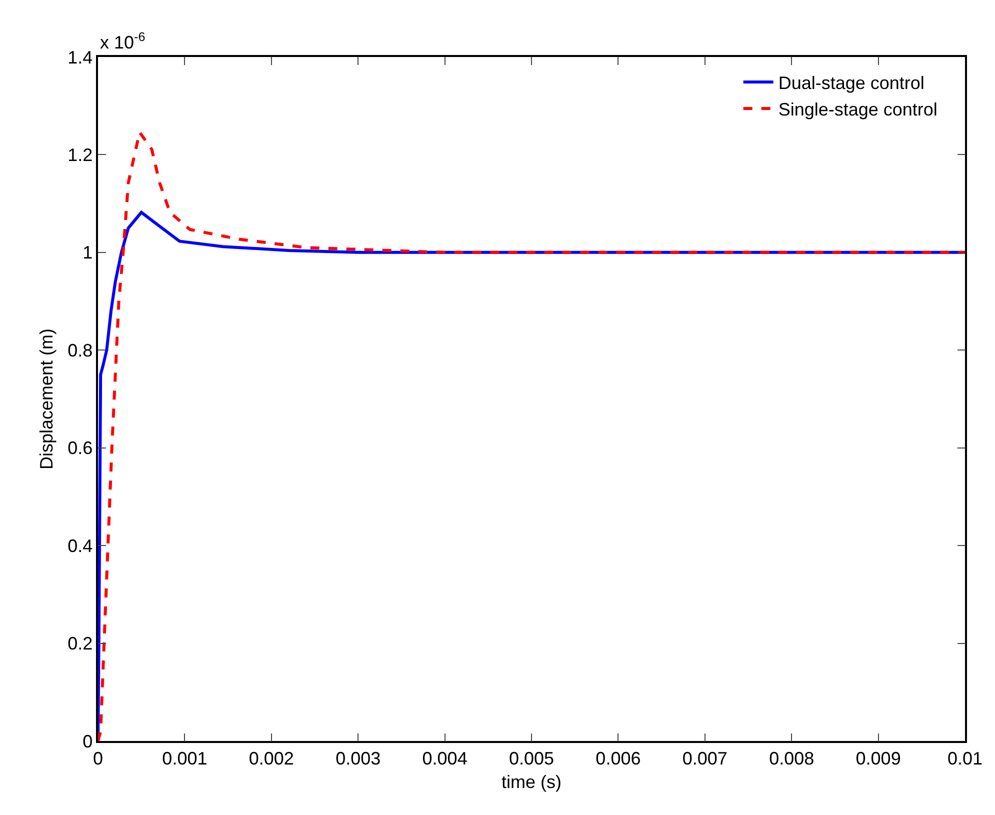 This screenshot has width=995, height=815. Describe the element at coordinates (87, 741) in the screenshot. I see `y-tick-label: 0` at that location.